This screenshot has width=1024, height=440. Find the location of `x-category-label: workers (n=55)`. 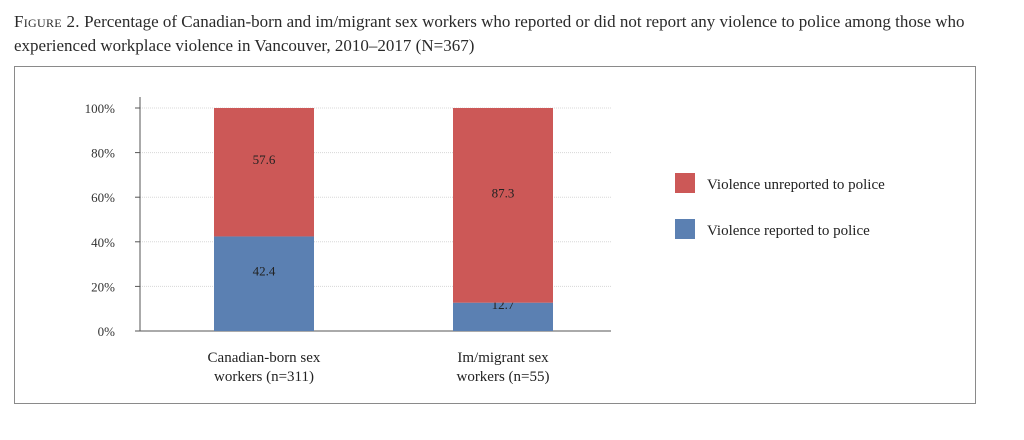

x-category-label: workers (n=55) is located at coordinates (502, 377).